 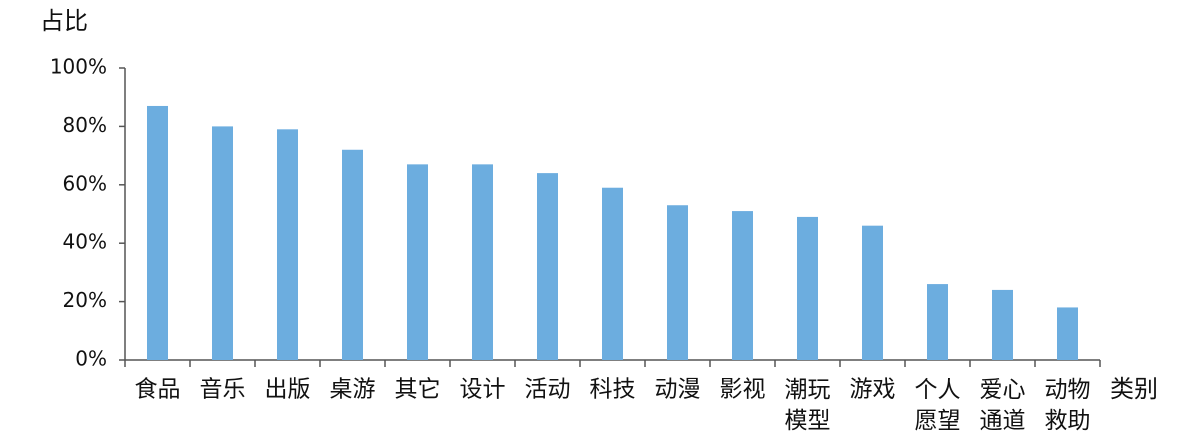 What do you see at coordinates (78, 67) in the screenshot?
I see `y-tick-label: 100%` at bounding box center [78, 67].